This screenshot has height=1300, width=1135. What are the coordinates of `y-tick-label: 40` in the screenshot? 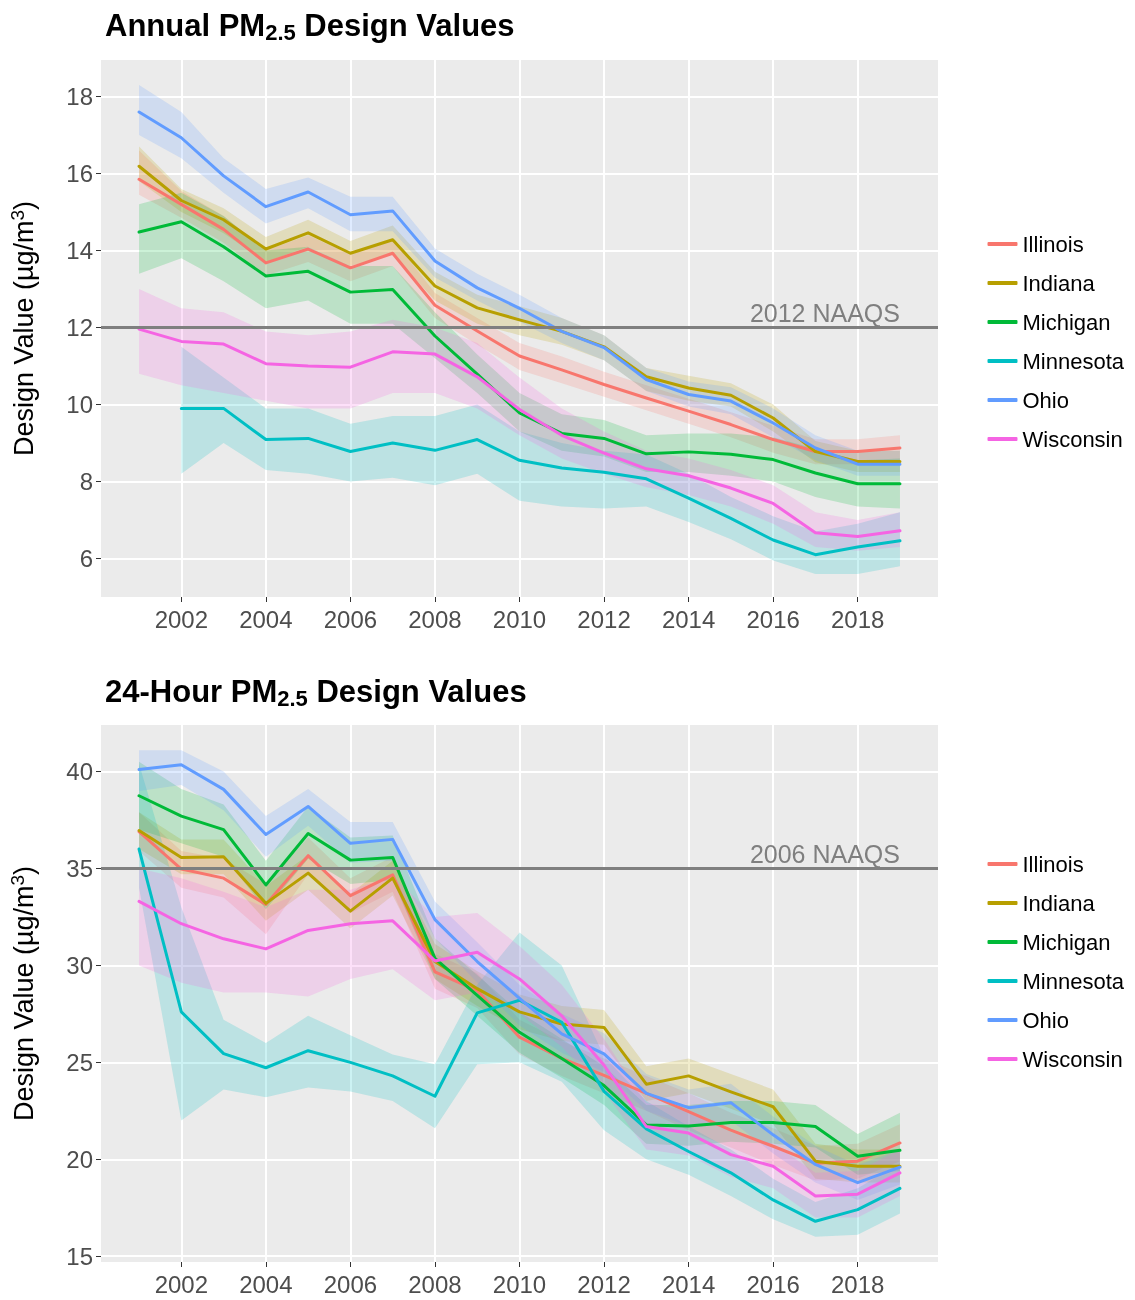 It's located at (79, 772).